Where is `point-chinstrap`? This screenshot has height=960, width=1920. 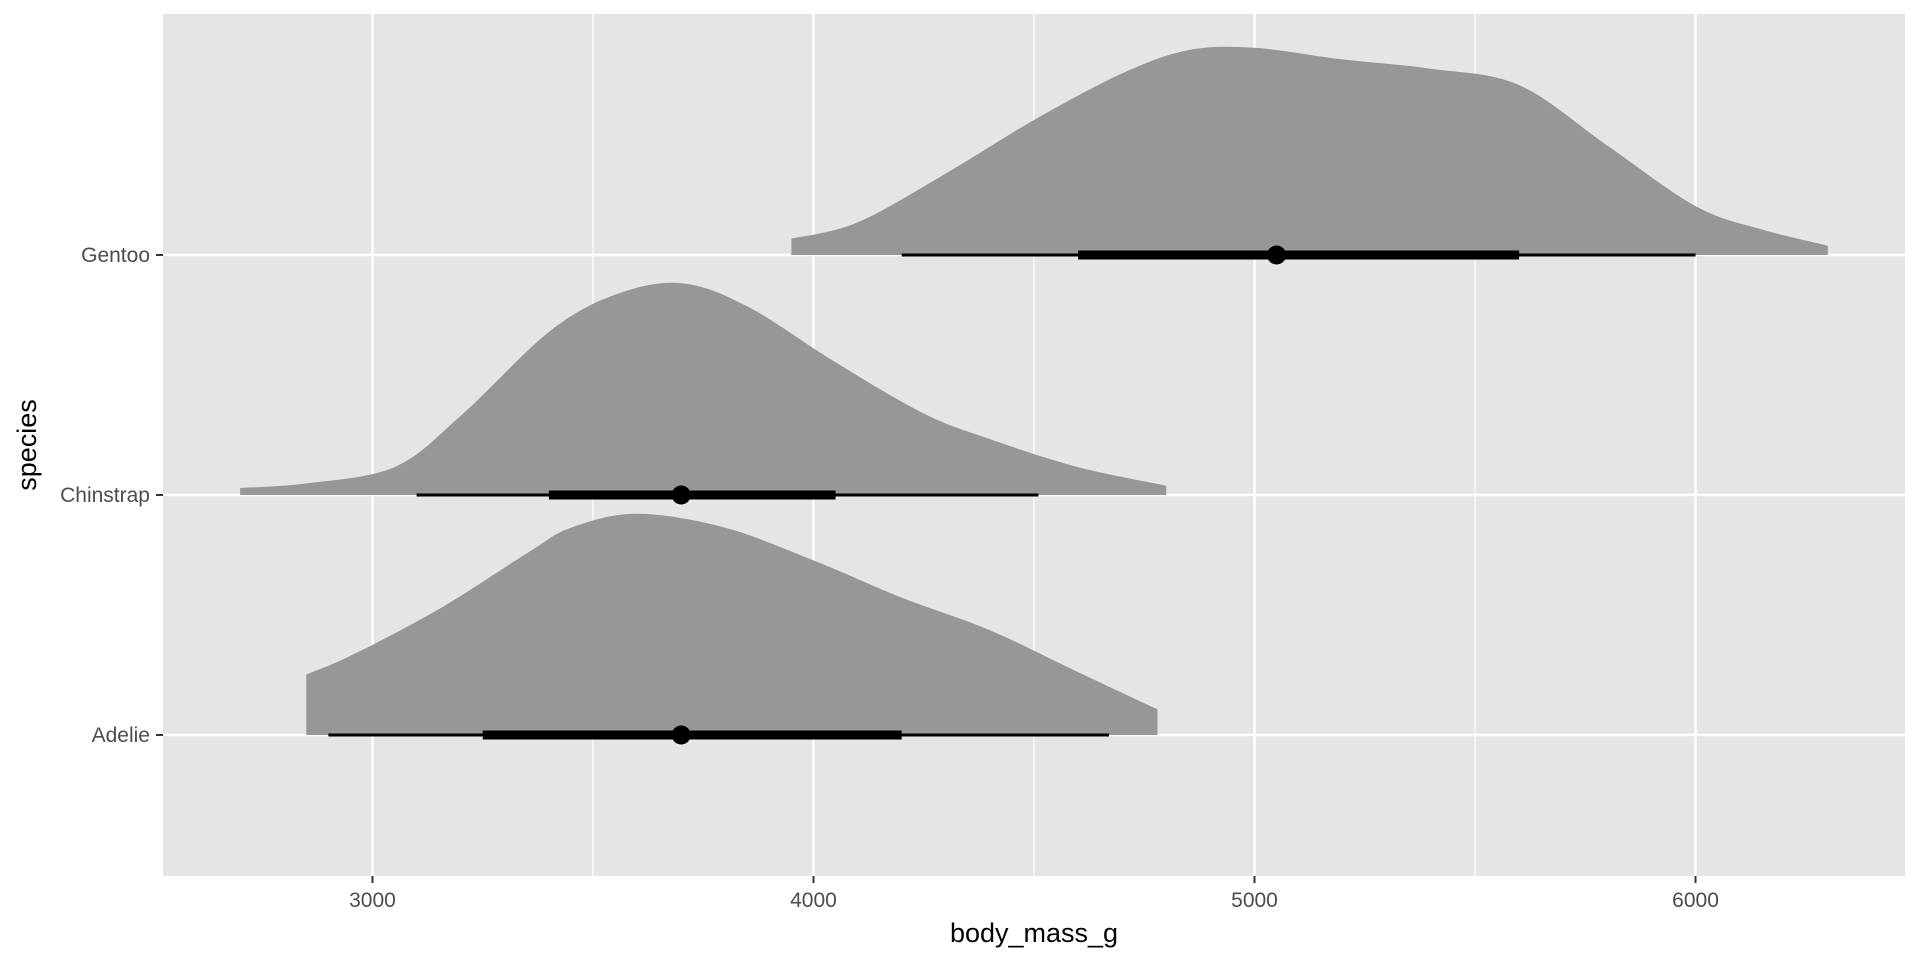
point-chinstrap is located at coordinates (681, 495).